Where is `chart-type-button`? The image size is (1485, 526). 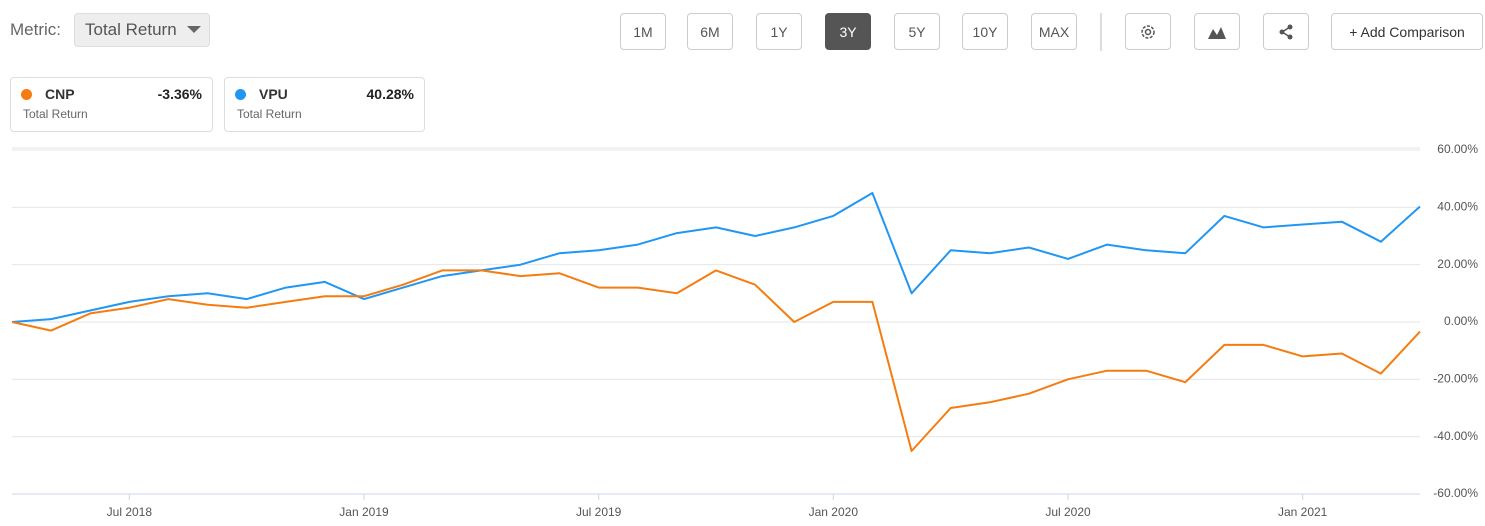
chart-type-button is located at coordinates (1217, 31).